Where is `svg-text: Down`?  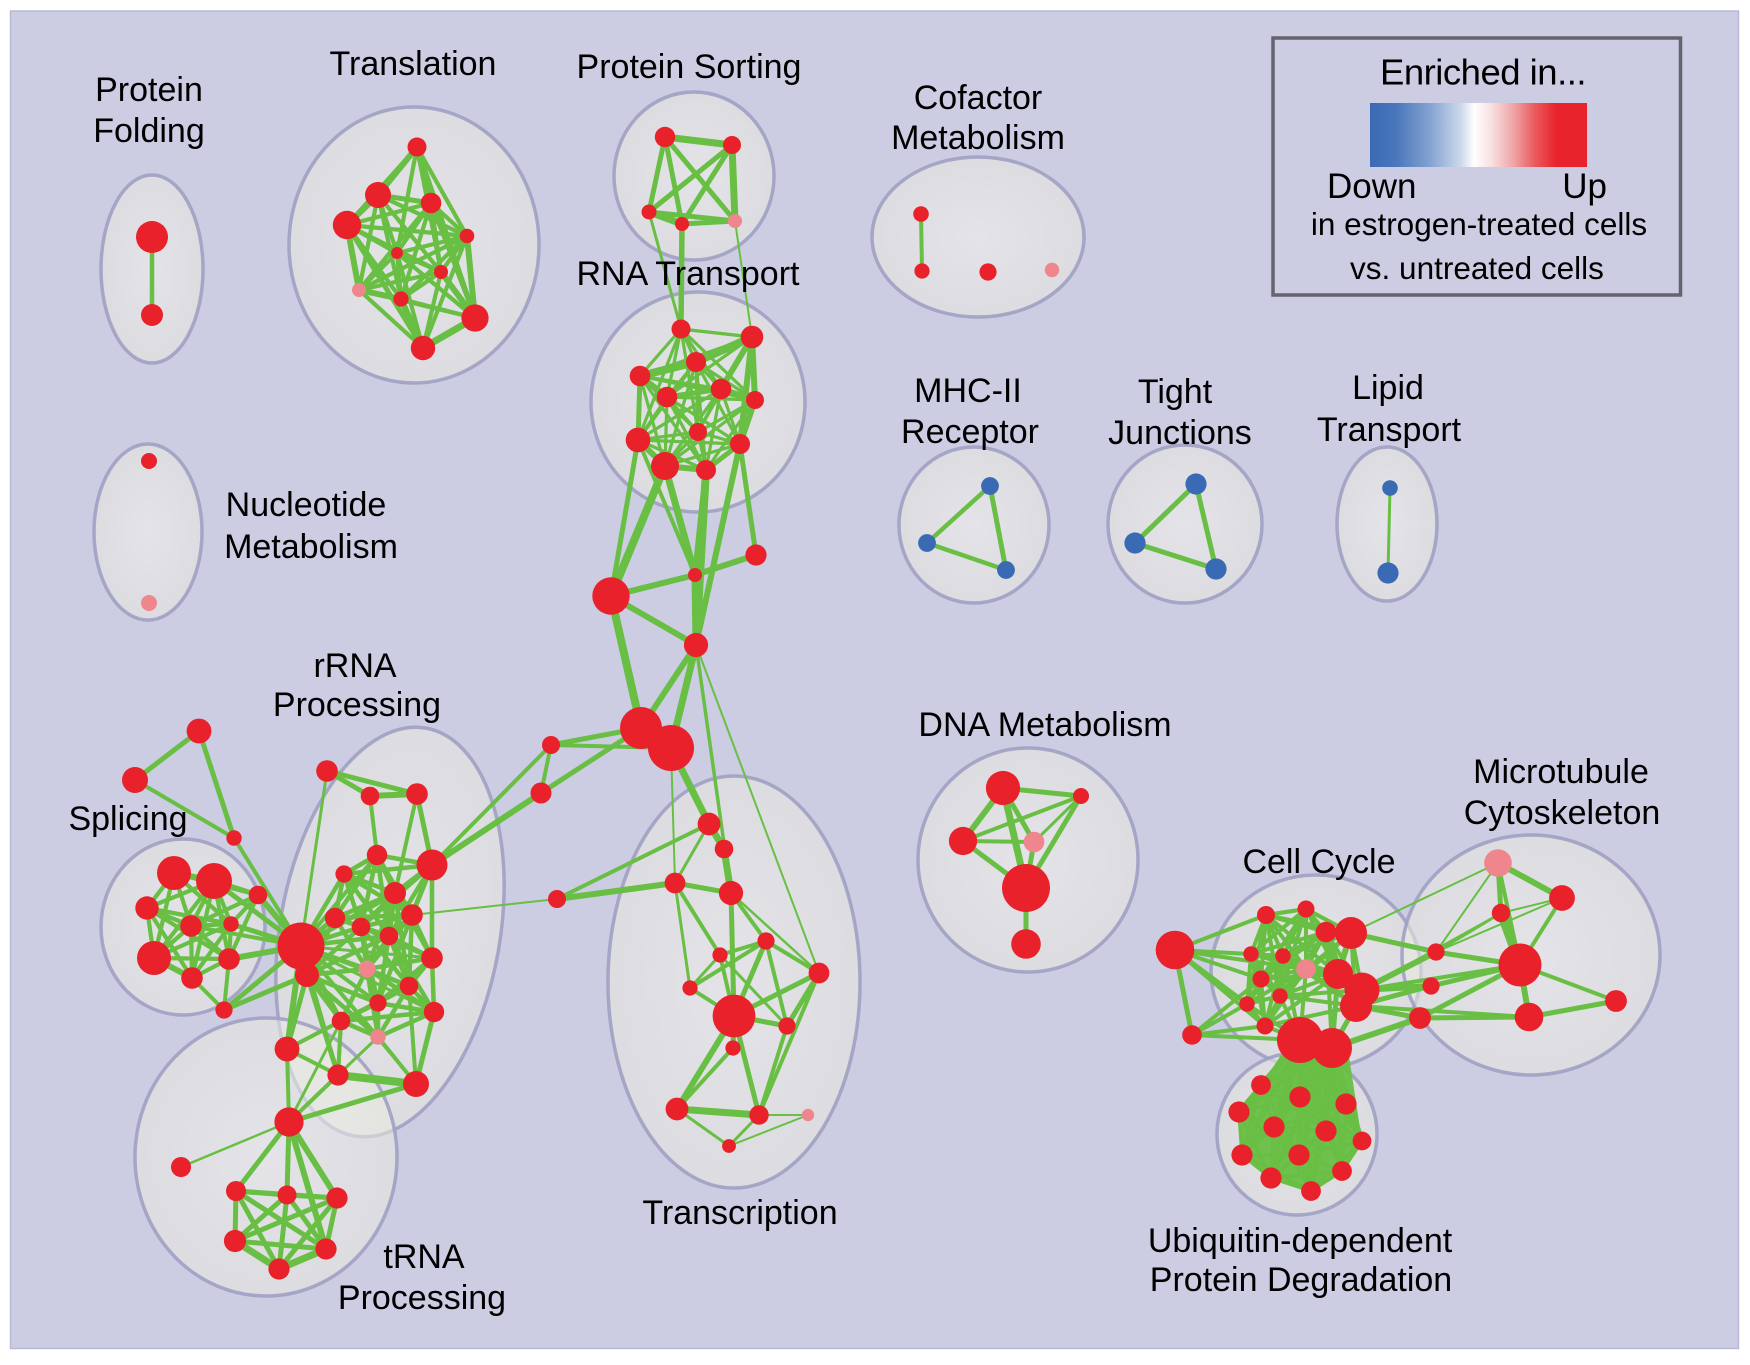
svg-text: Down is located at coordinates (1371, 186).